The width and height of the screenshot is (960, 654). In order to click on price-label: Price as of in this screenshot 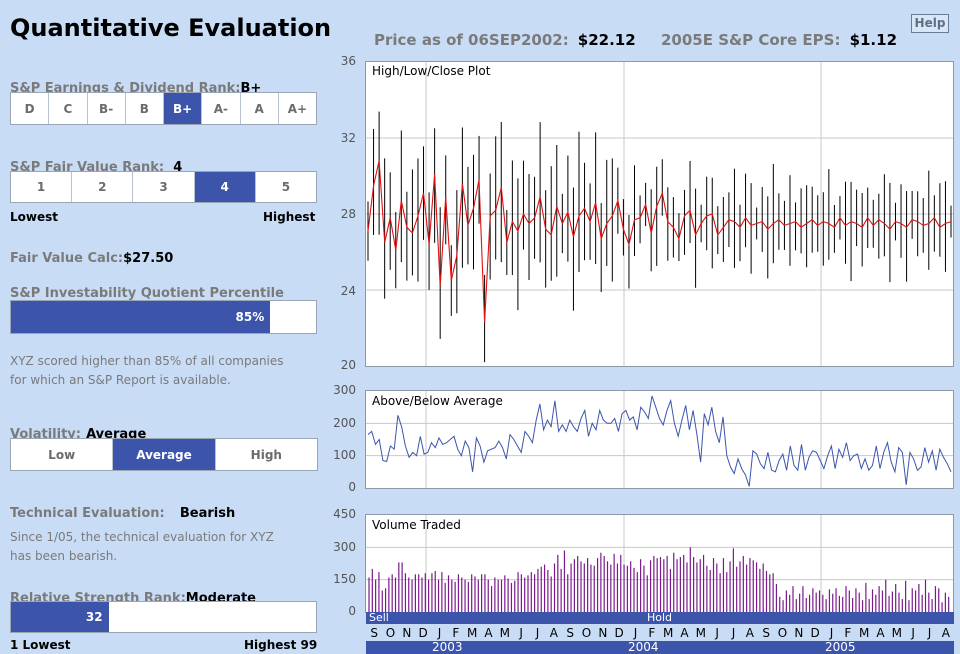, I will do `click(418, 40)`.